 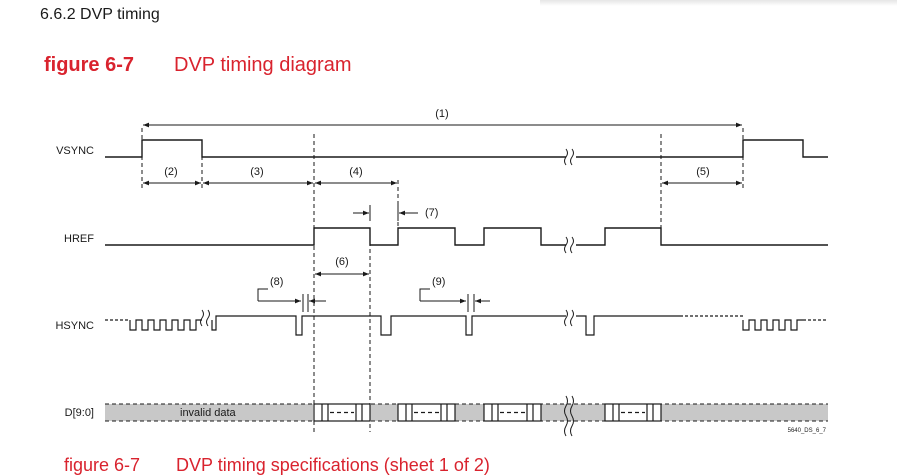 What do you see at coordinates (807, 431) in the screenshot?
I see `figure-id: 5640_DS_6_7` at bounding box center [807, 431].